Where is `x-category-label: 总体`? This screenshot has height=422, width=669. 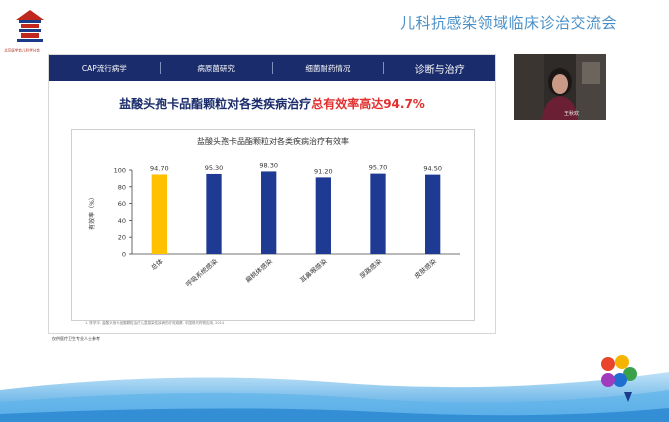
x-category-label: 总体 is located at coordinates (157, 264).